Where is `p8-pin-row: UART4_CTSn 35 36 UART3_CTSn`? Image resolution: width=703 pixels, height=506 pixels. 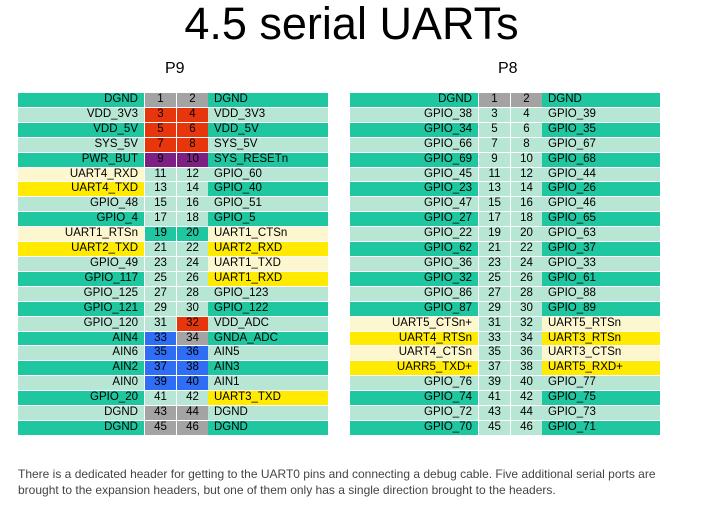 p8-pin-row: UART4_CTSn 35 36 UART3_CTSn is located at coordinates (505, 354).